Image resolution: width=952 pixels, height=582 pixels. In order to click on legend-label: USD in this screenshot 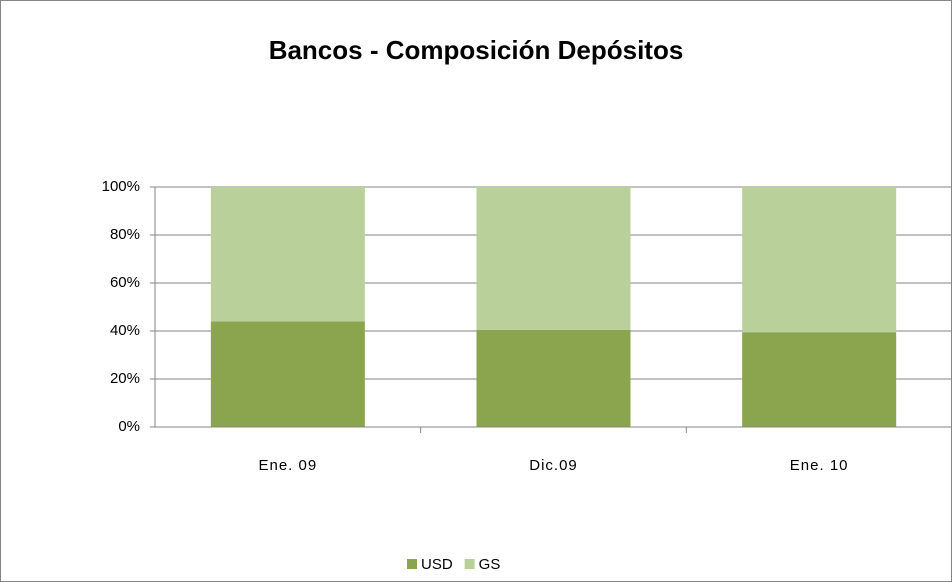, I will do `click(437, 564)`.